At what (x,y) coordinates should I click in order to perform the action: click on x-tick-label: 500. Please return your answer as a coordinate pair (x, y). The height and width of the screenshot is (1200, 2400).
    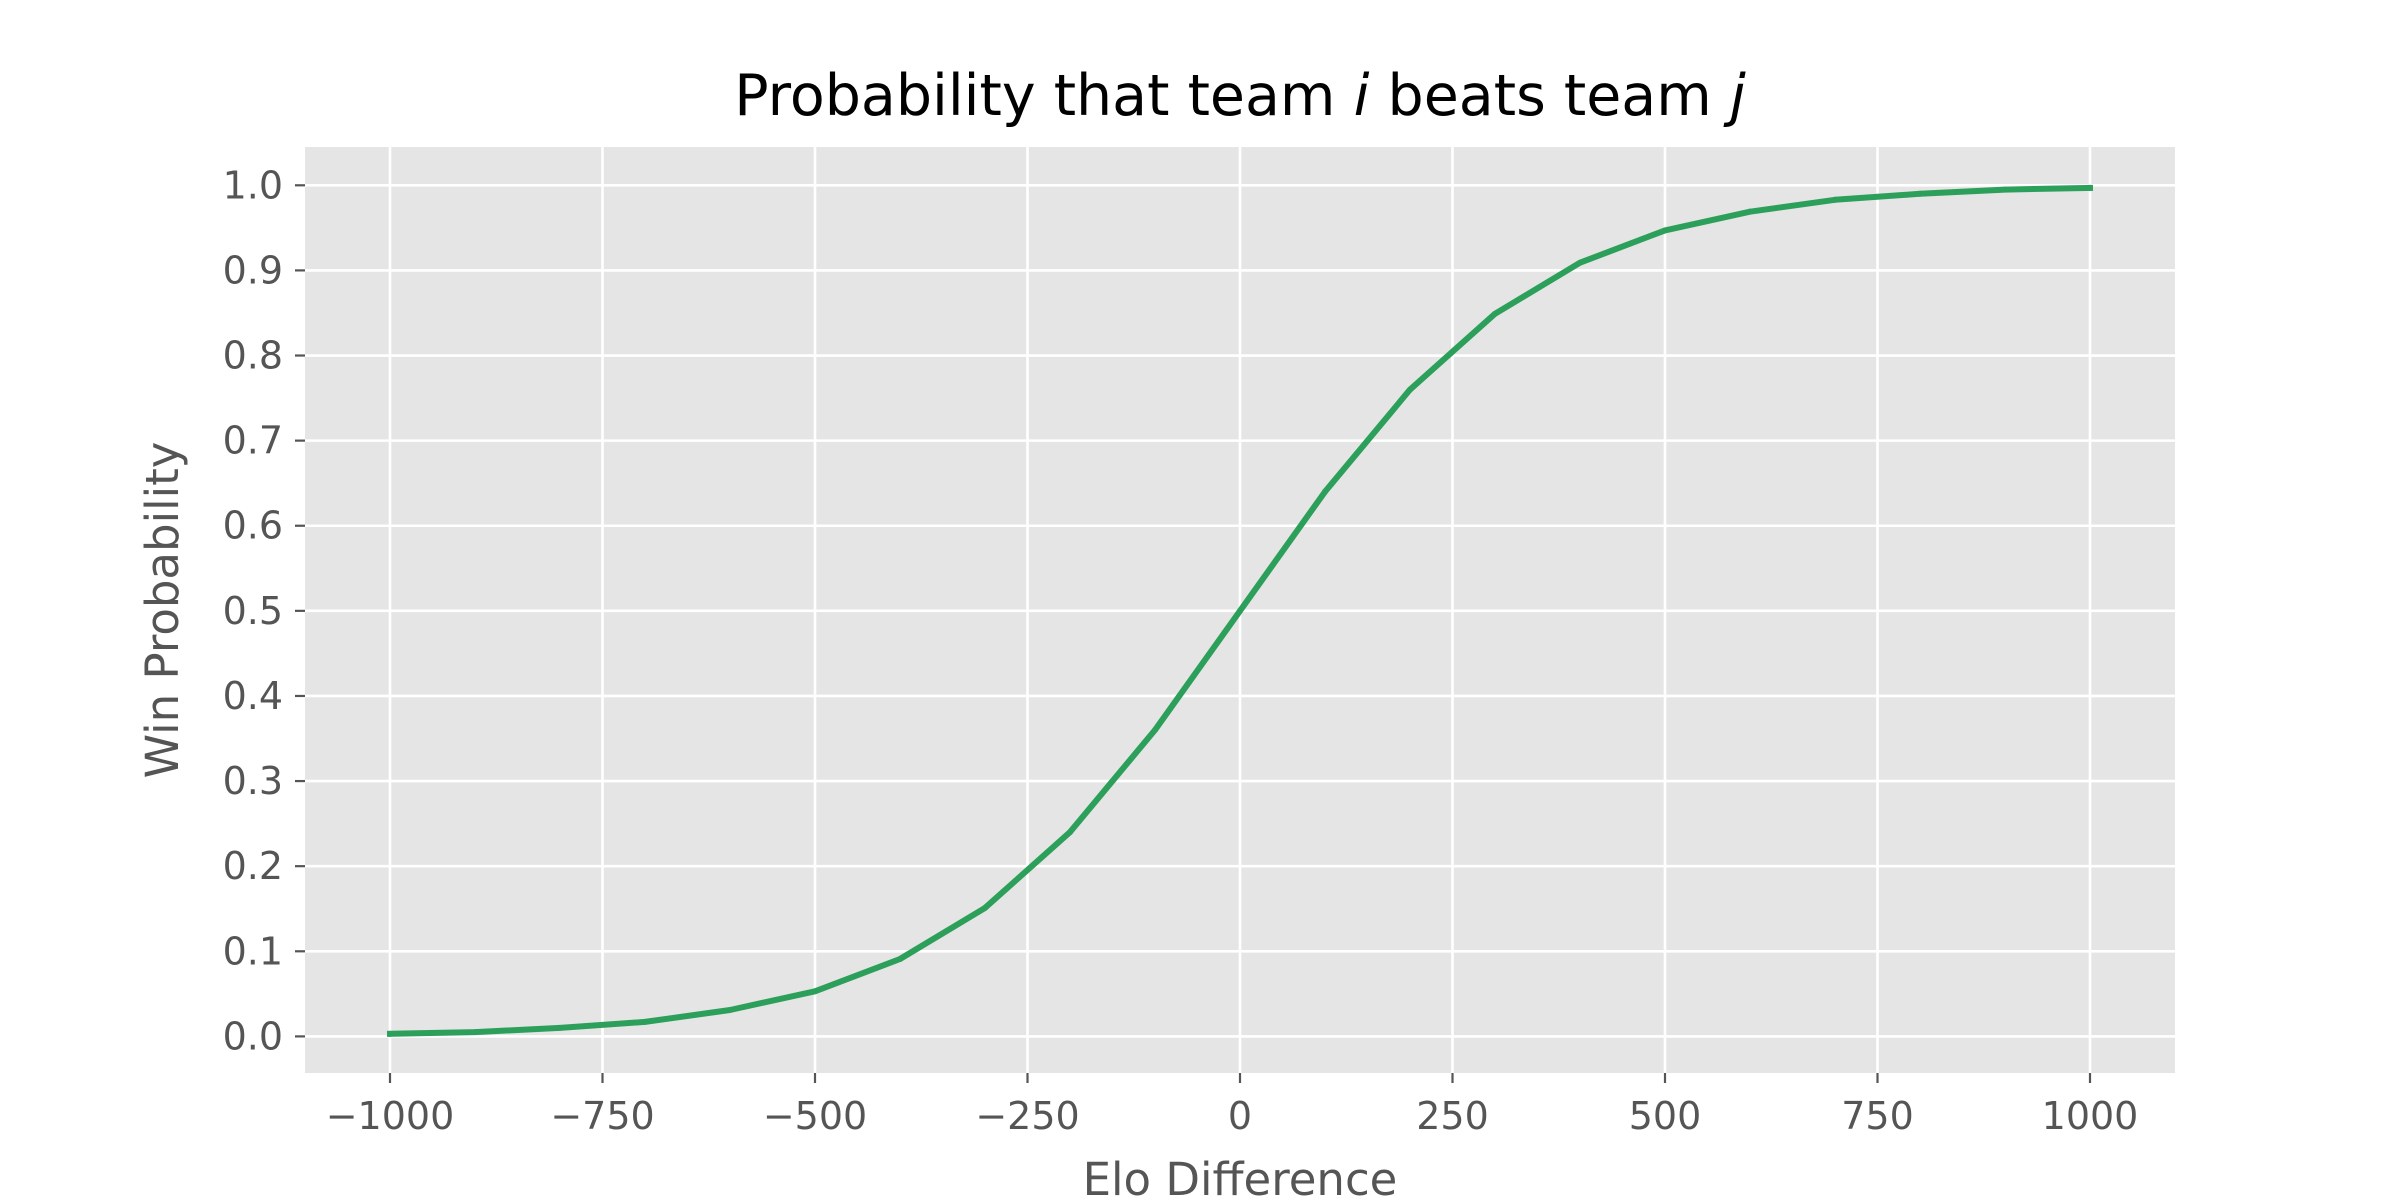
    Looking at the image, I should click on (1665, 1116).